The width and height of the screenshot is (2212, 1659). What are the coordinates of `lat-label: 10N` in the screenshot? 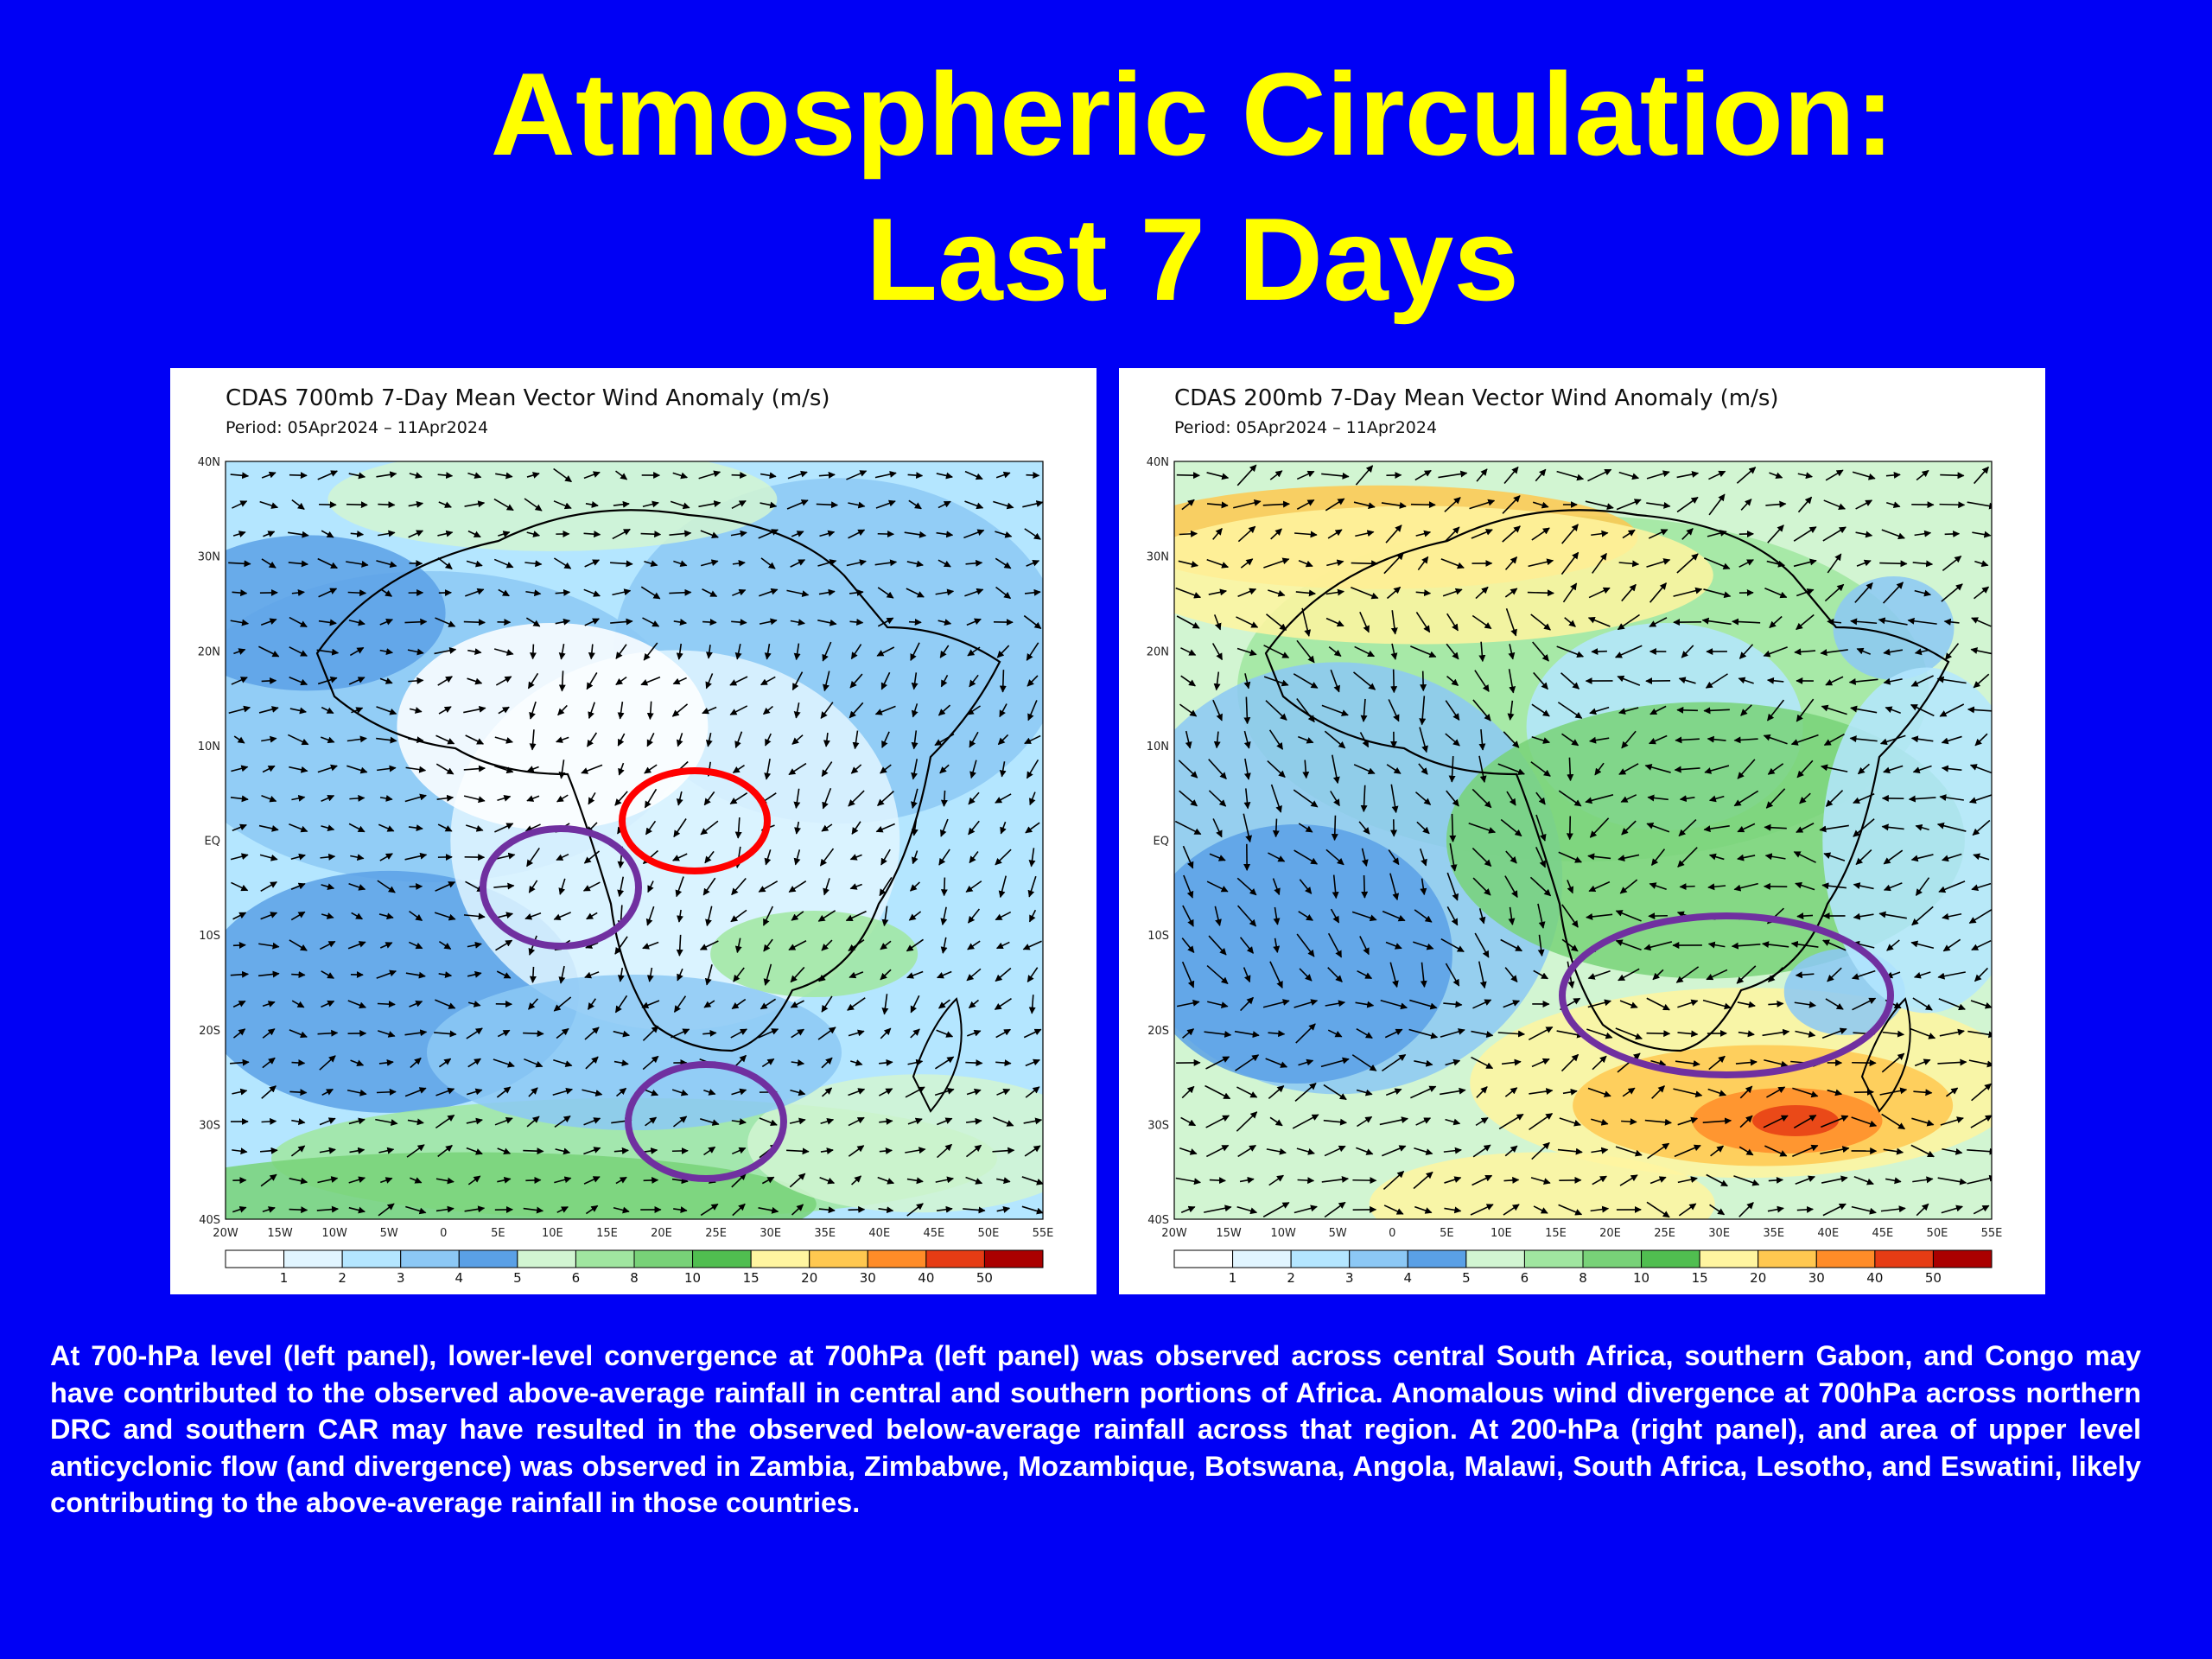 It's located at (209, 747).